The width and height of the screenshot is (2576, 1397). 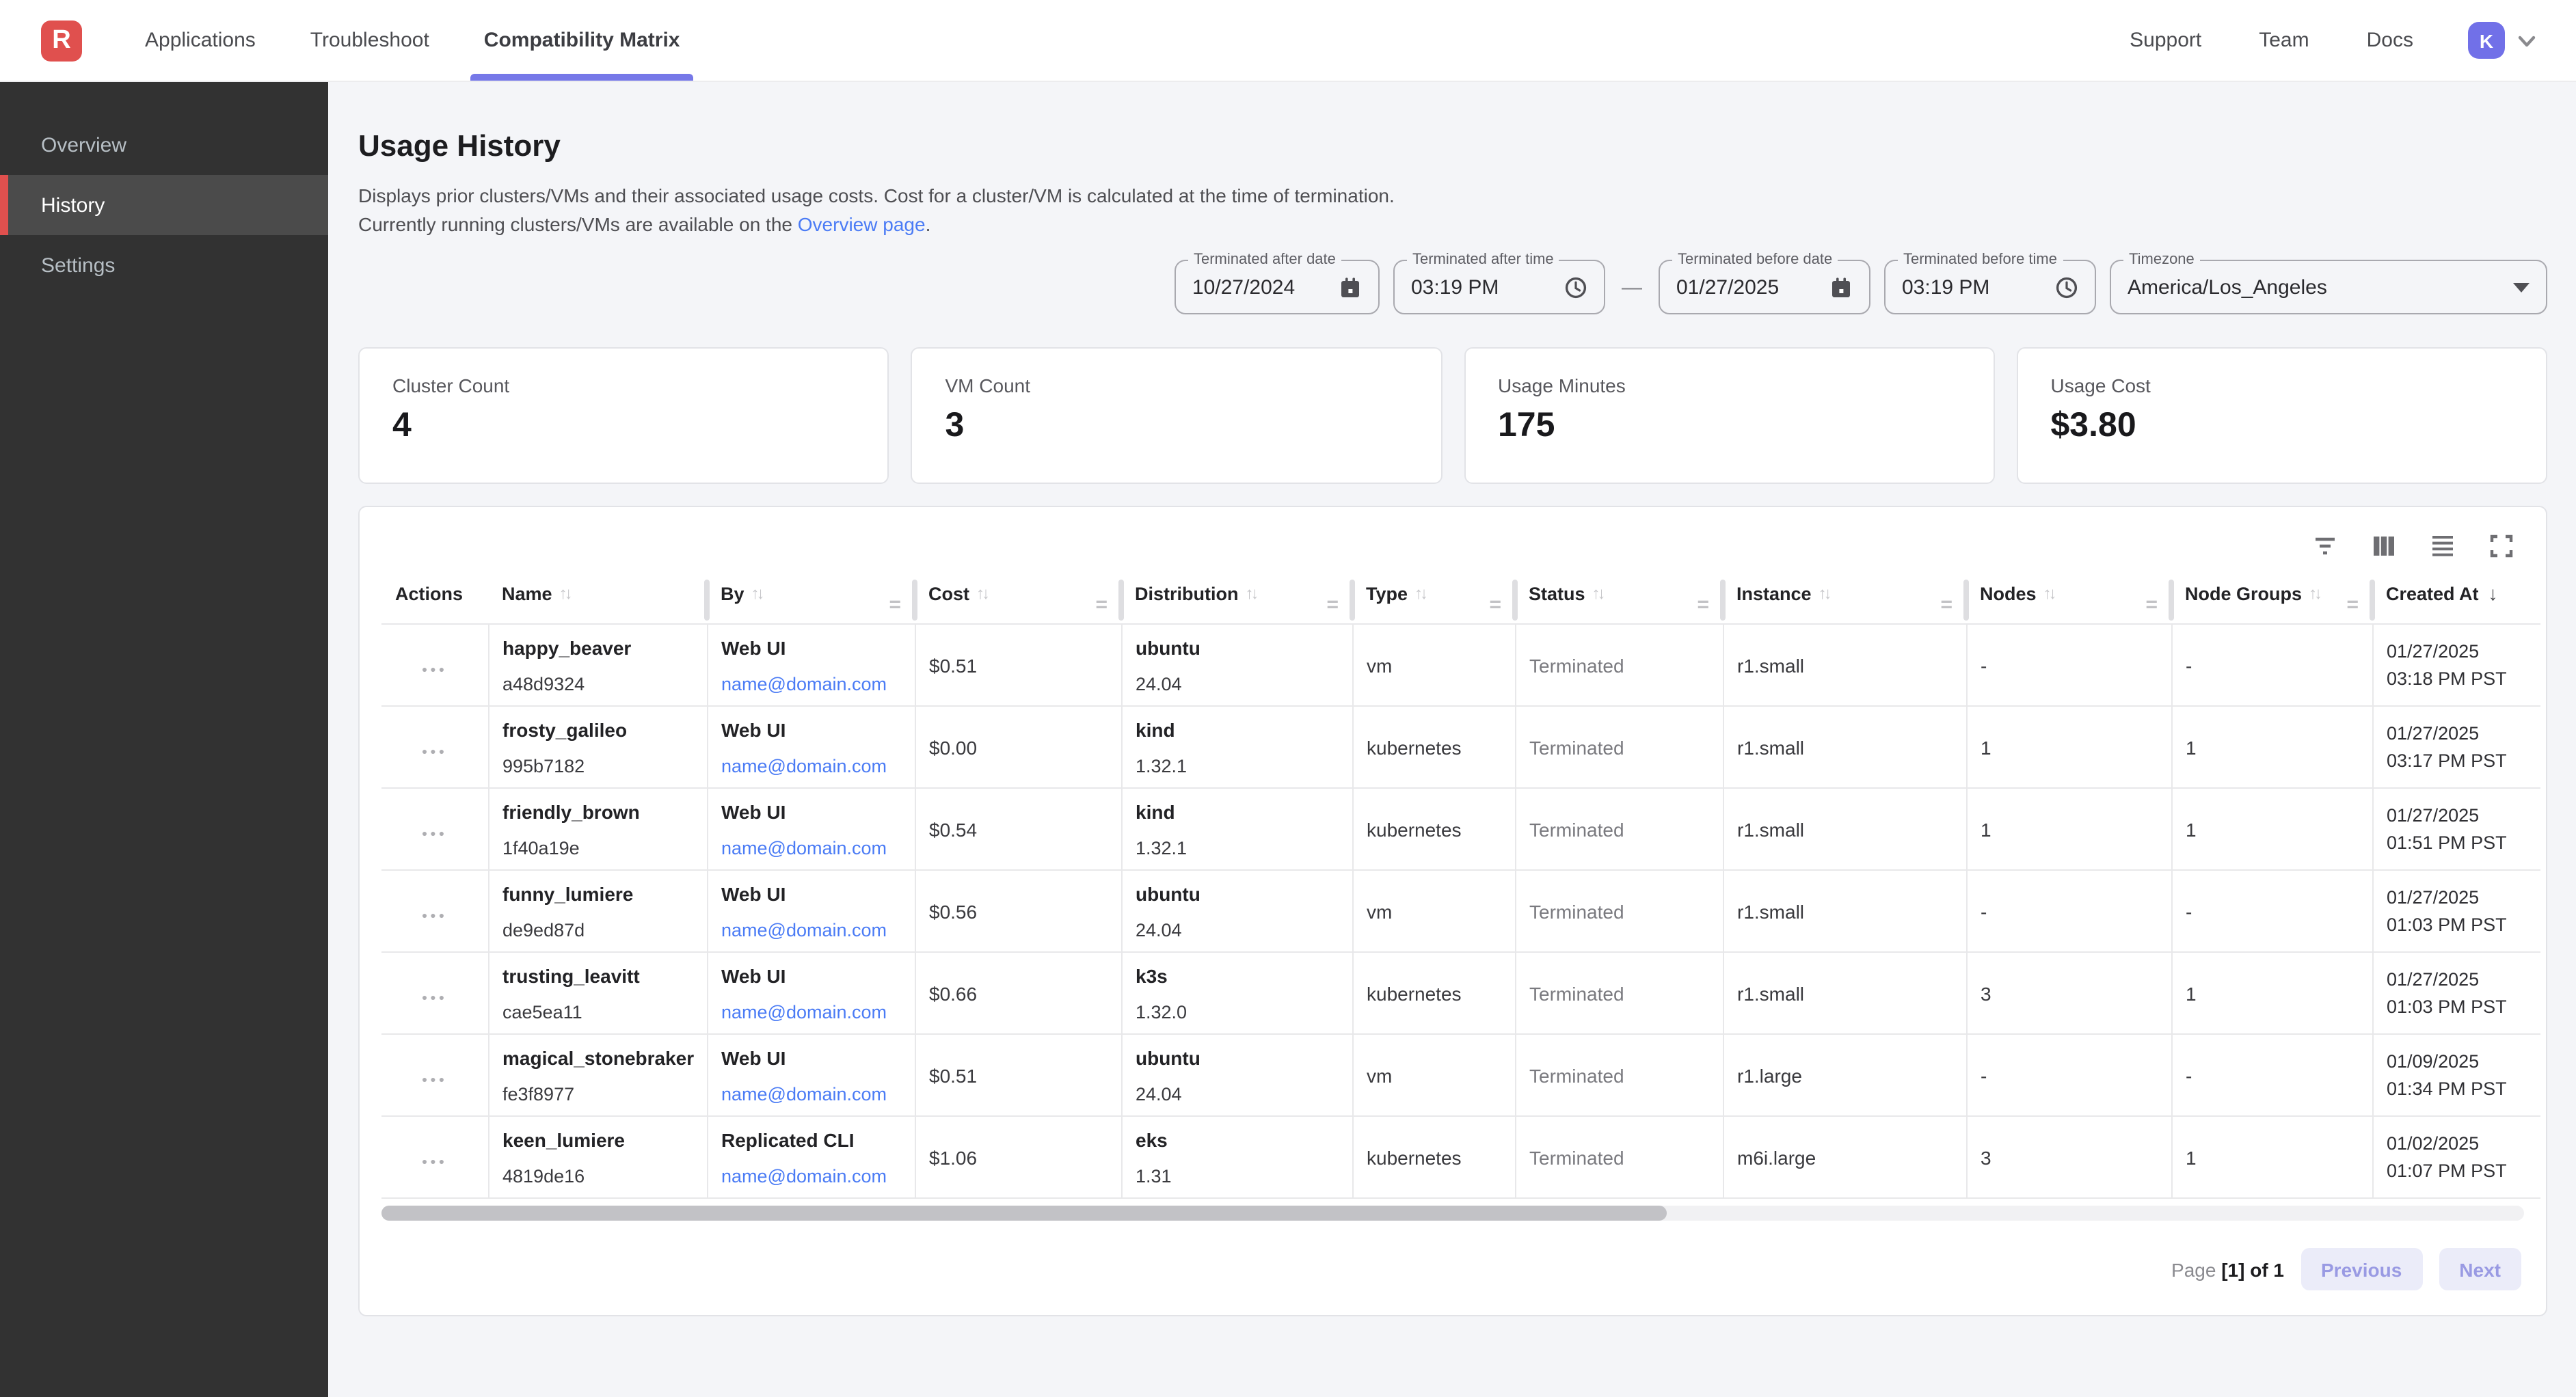 What do you see at coordinates (2442, 593) in the screenshot?
I see `column-header-created-at: Created At ↓` at bounding box center [2442, 593].